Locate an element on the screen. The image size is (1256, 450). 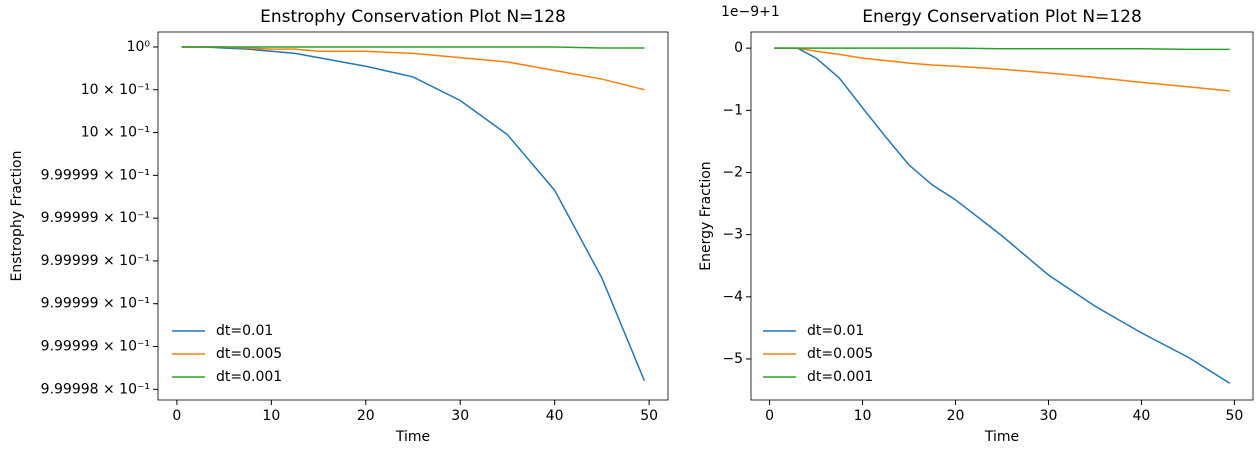
chart-title: Enstrophy Conservation Plot N=128 is located at coordinates (413, 17).